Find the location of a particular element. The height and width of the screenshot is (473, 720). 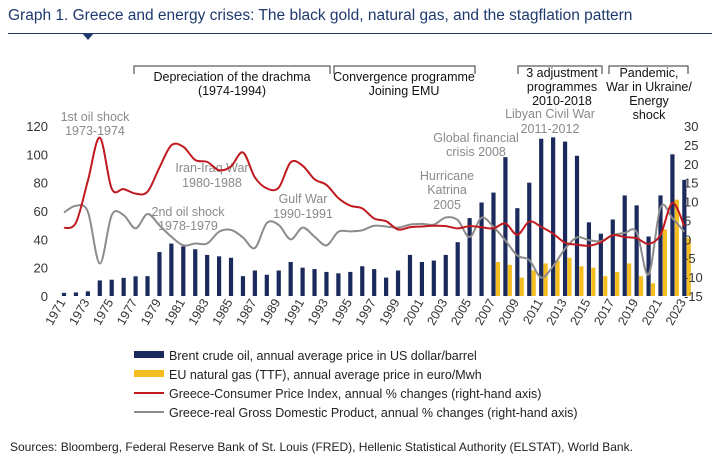

left-axis-tick-label: 40 is located at coordinates (41, 239).